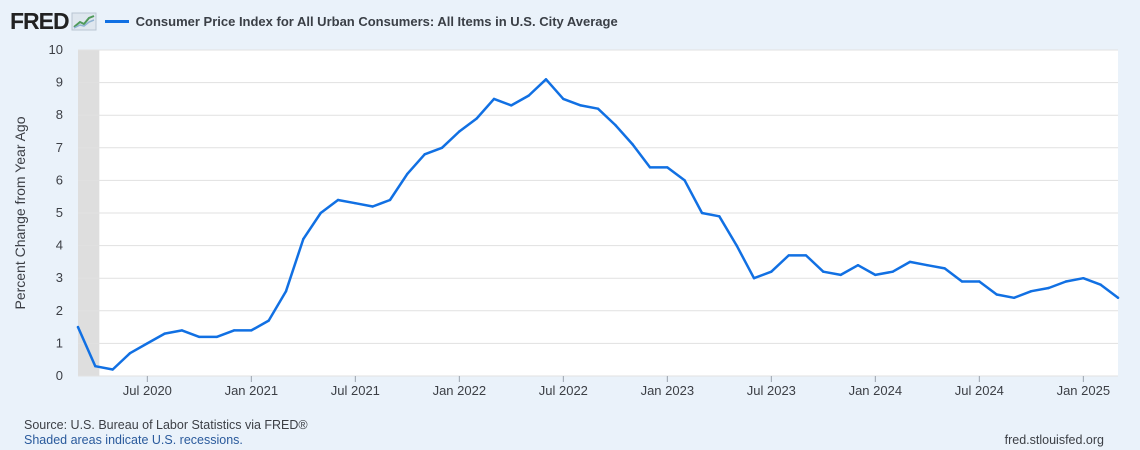 The width and height of the screenshot is (1140, 450). What do you see at coordinates (147, 390) in the screenshot?
I see `x-tick-label: Jul 2020` at bounding box center [147, 390].